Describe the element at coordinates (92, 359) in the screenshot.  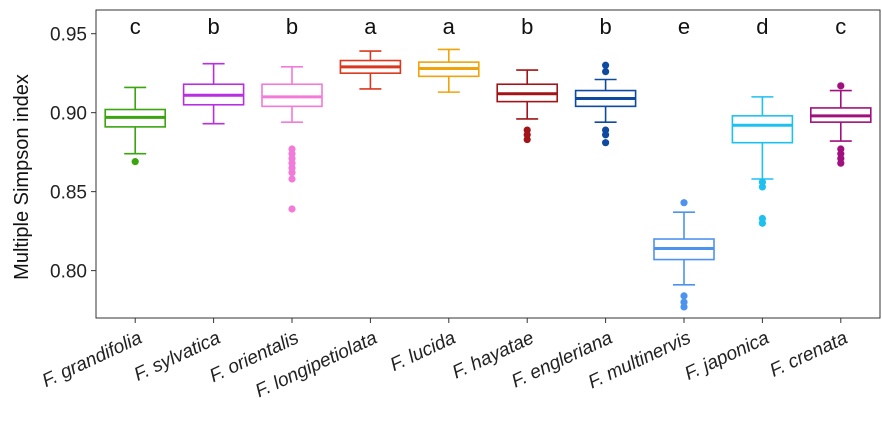
I see `x-tick-label: F. grandifolia` at that location.